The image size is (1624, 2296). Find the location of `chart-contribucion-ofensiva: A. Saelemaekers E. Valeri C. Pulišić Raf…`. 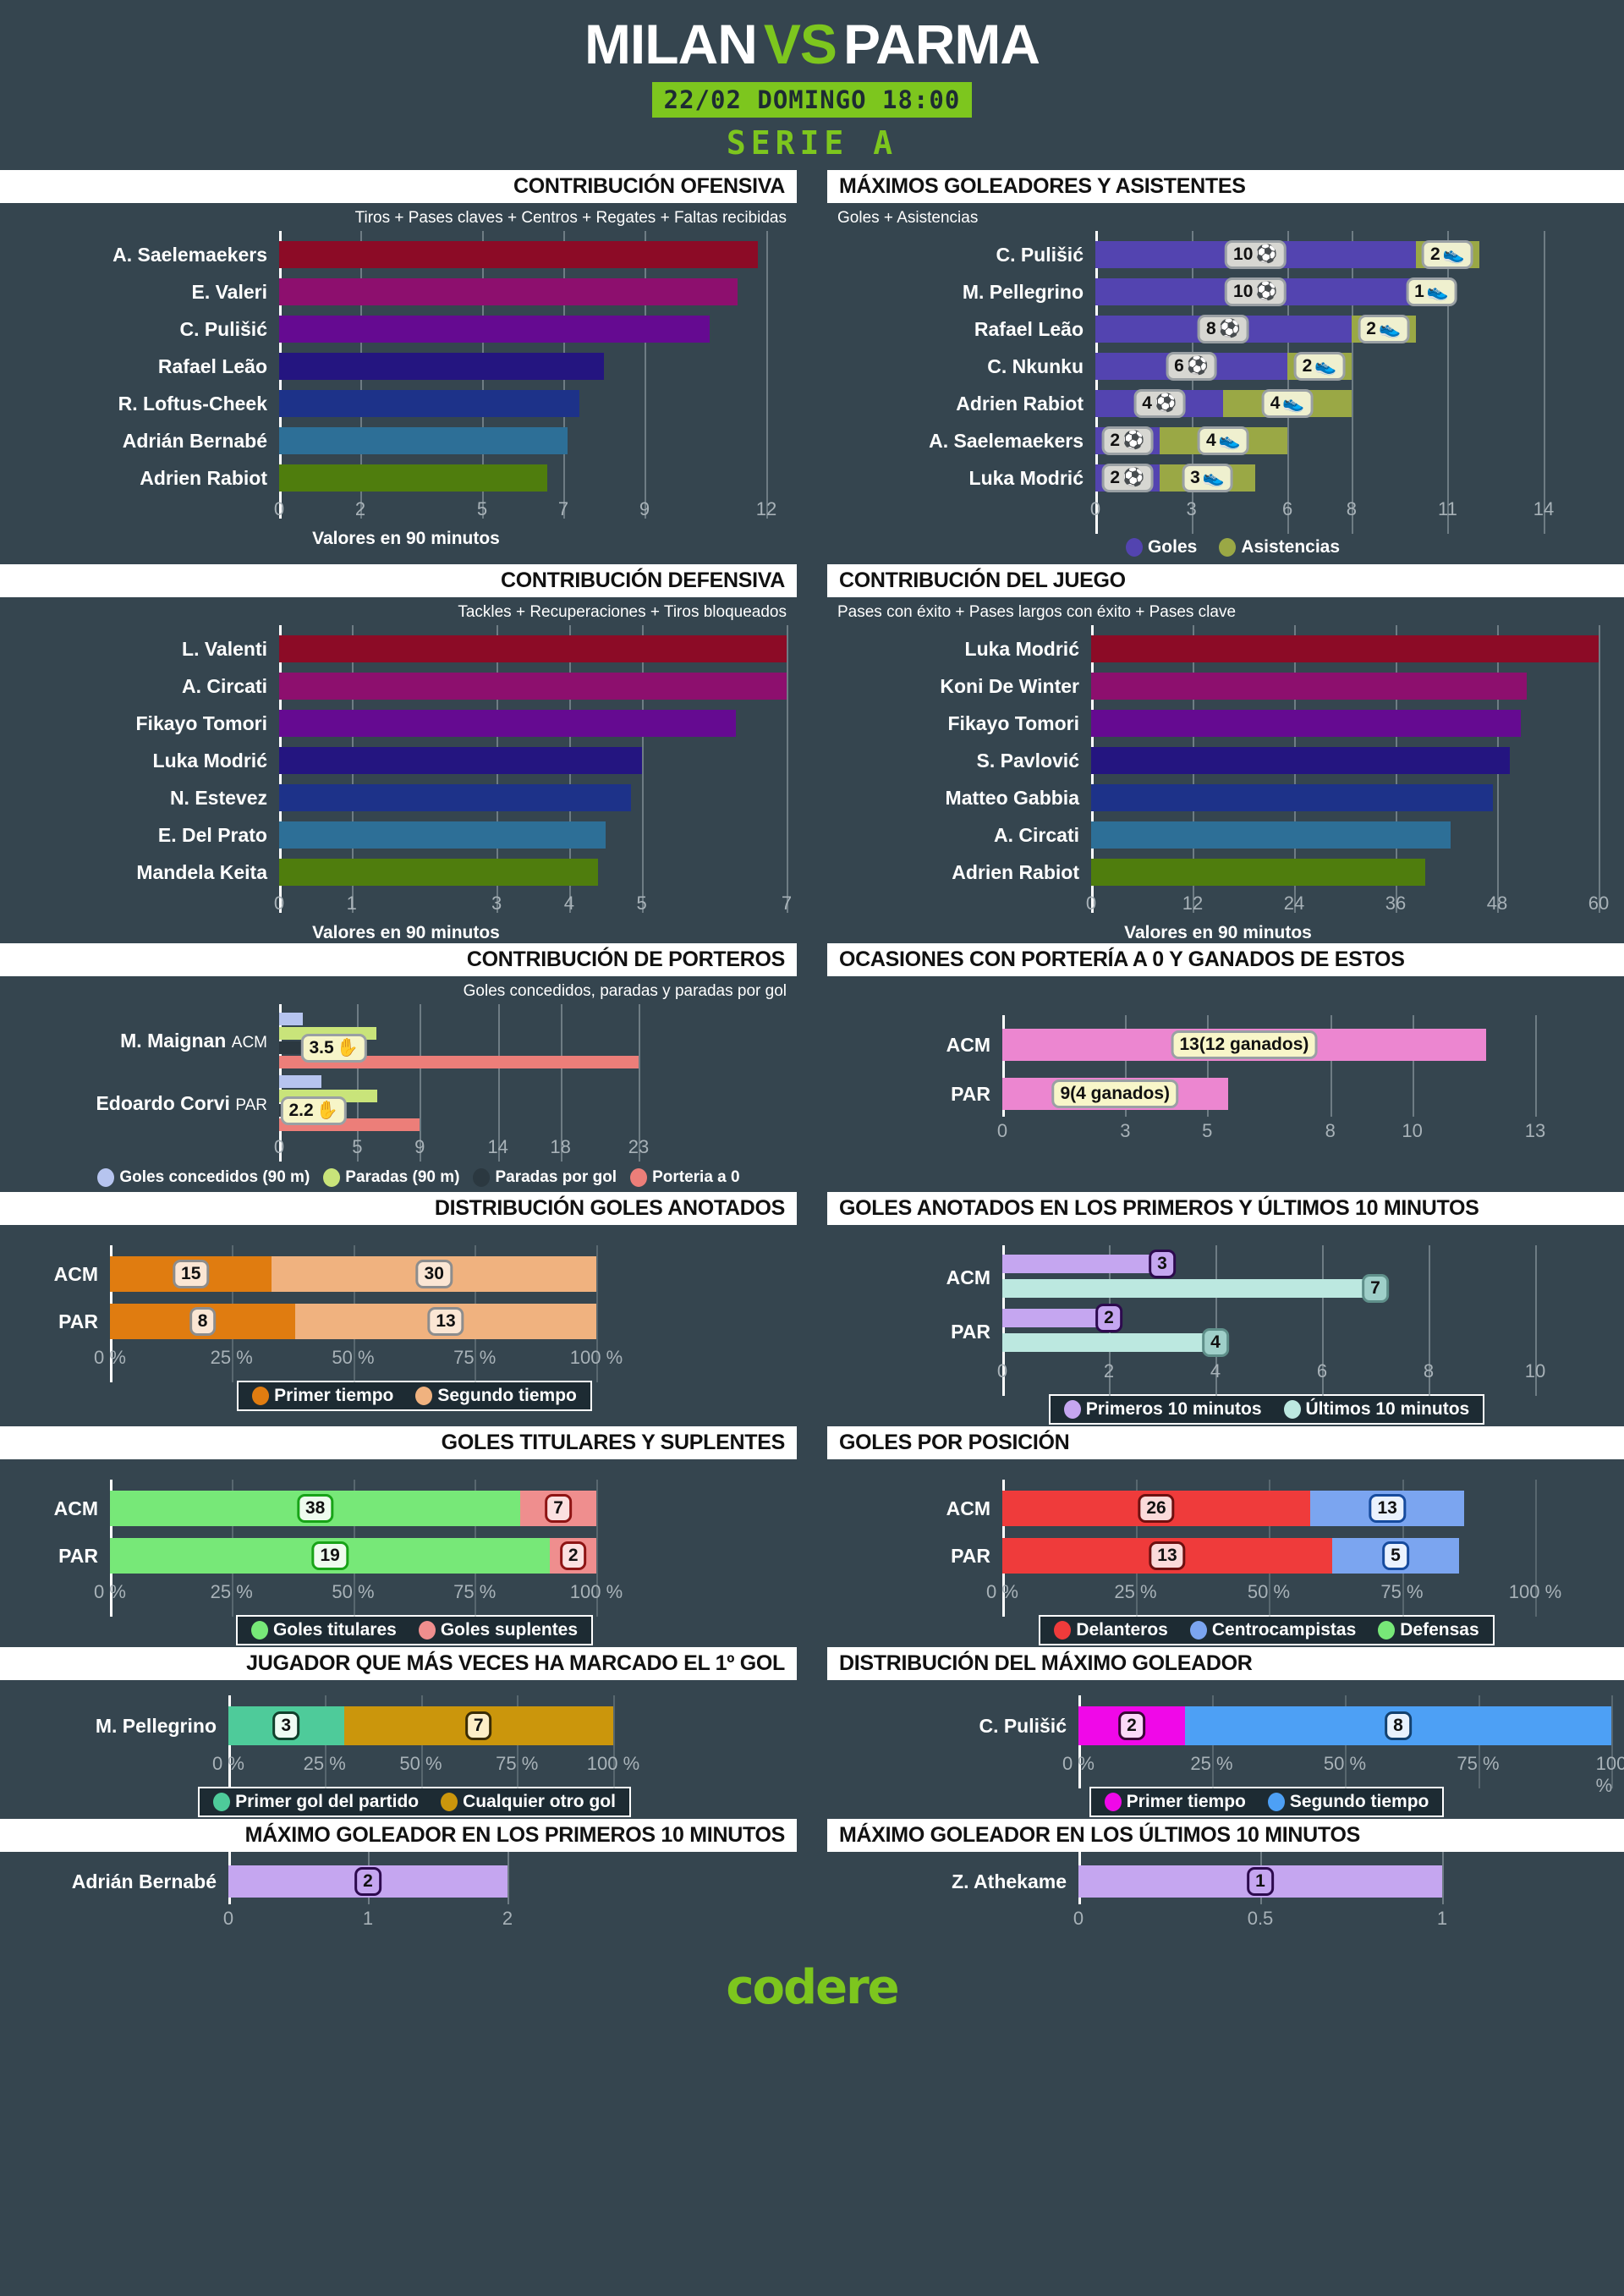

chart-contribucion-ofensiva: A. Saelemaekers E. Valeri C. Pulišić Raf… is located at coordinates (418, 390).